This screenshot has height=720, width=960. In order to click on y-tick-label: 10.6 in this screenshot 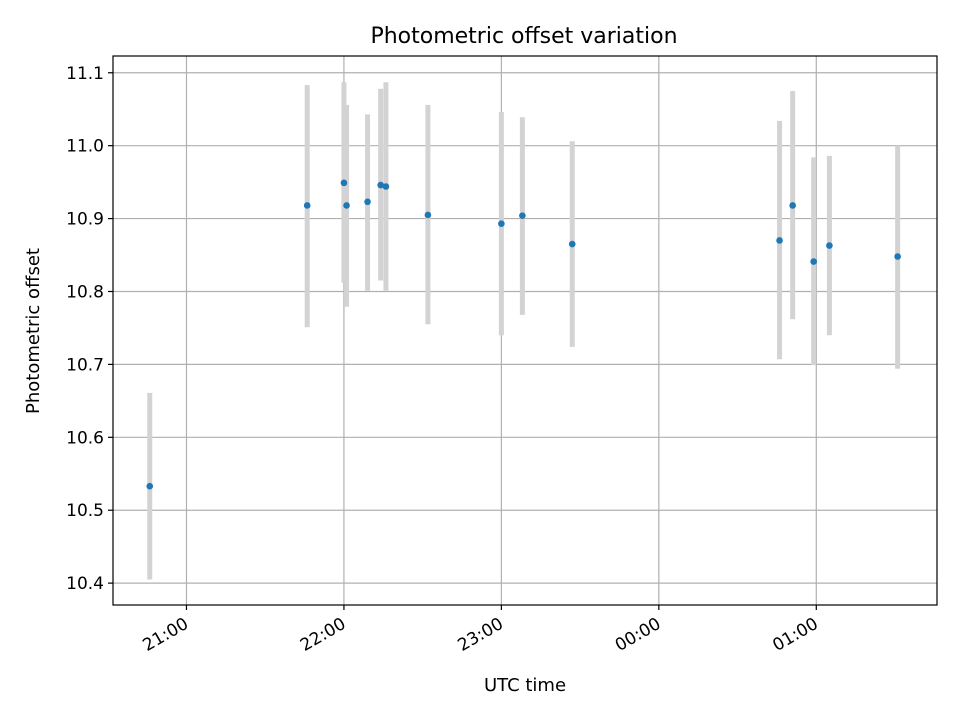, I will do `click(85, 438)`.